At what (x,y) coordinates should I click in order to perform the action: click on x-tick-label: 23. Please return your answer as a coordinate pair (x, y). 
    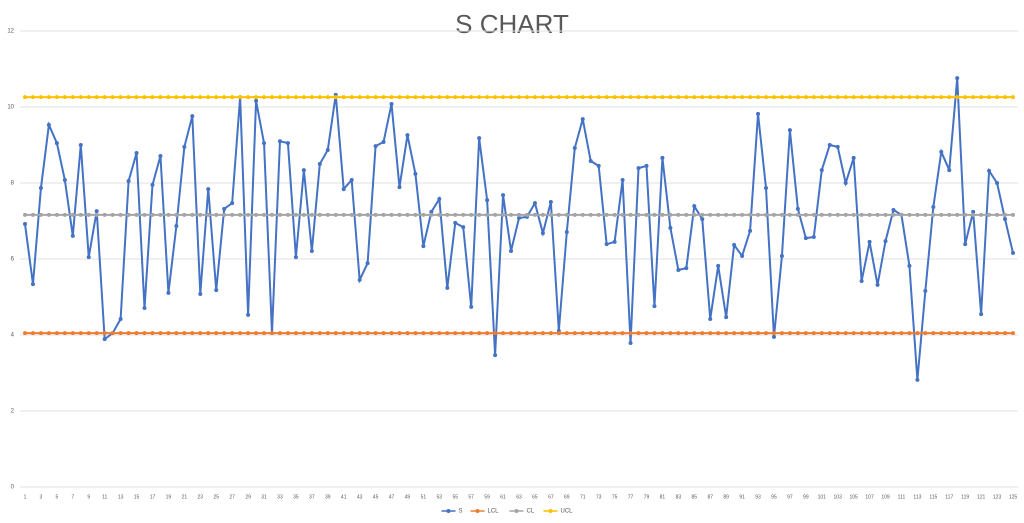
    Looking at the image, I should click on (201, 497).